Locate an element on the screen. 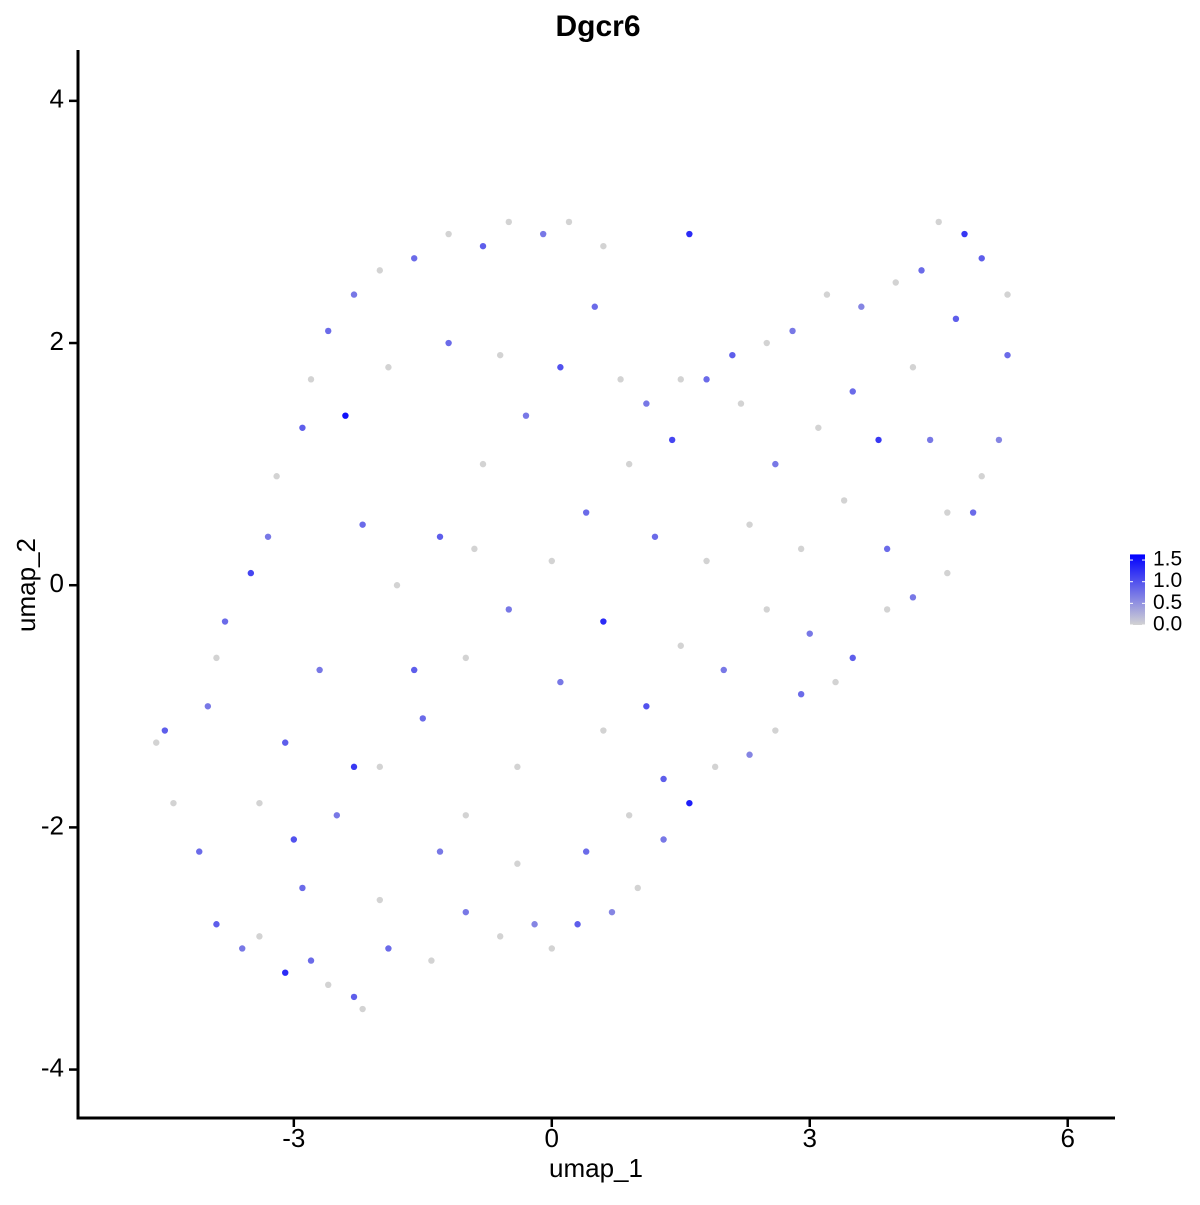 This screenshot has width=1200, height=1205. y-tick-label: 2 is located at coordinates (57, 341).